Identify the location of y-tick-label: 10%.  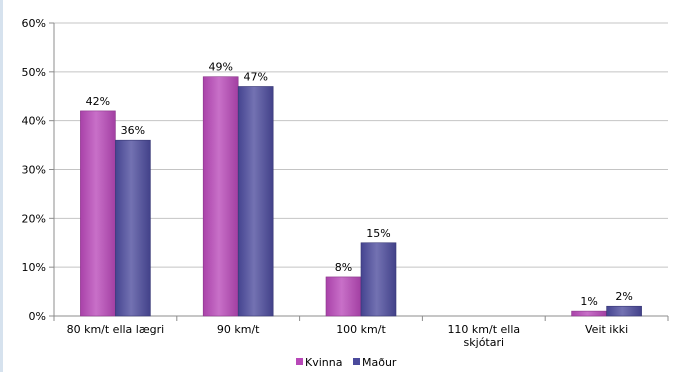
(34, 267).